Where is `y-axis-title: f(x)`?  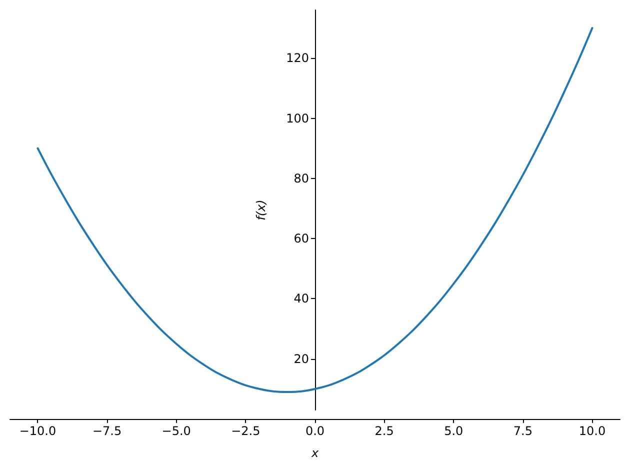
y-axis-title: f(x) is located at coordinates (261, 210).